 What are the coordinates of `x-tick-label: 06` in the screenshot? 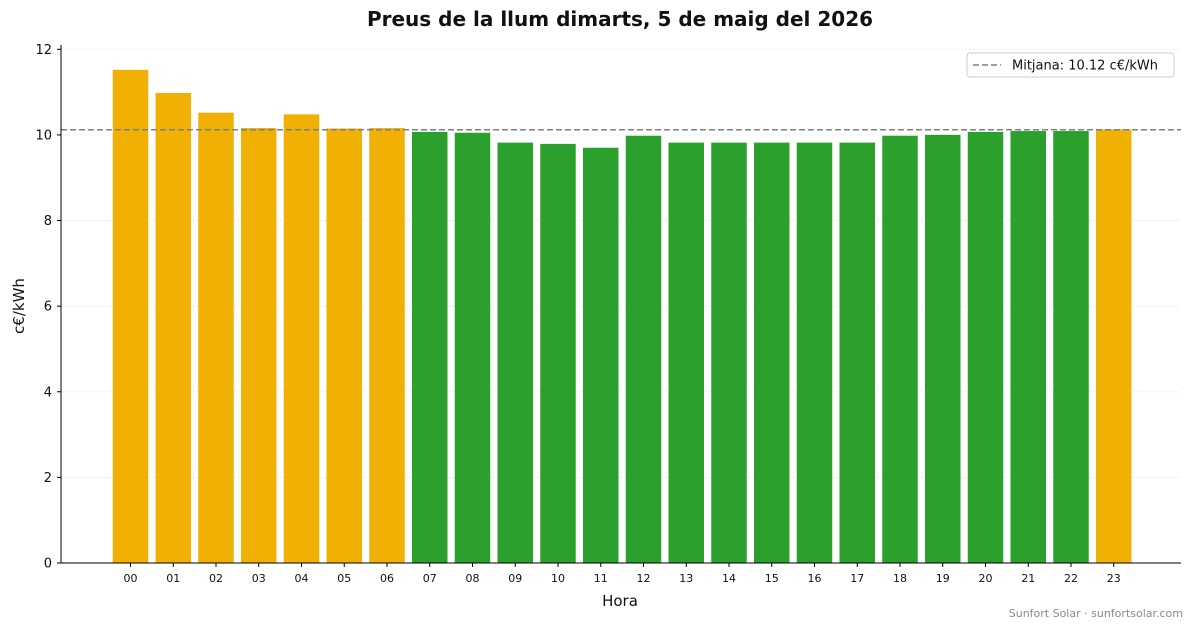 It's located at (387, 578).